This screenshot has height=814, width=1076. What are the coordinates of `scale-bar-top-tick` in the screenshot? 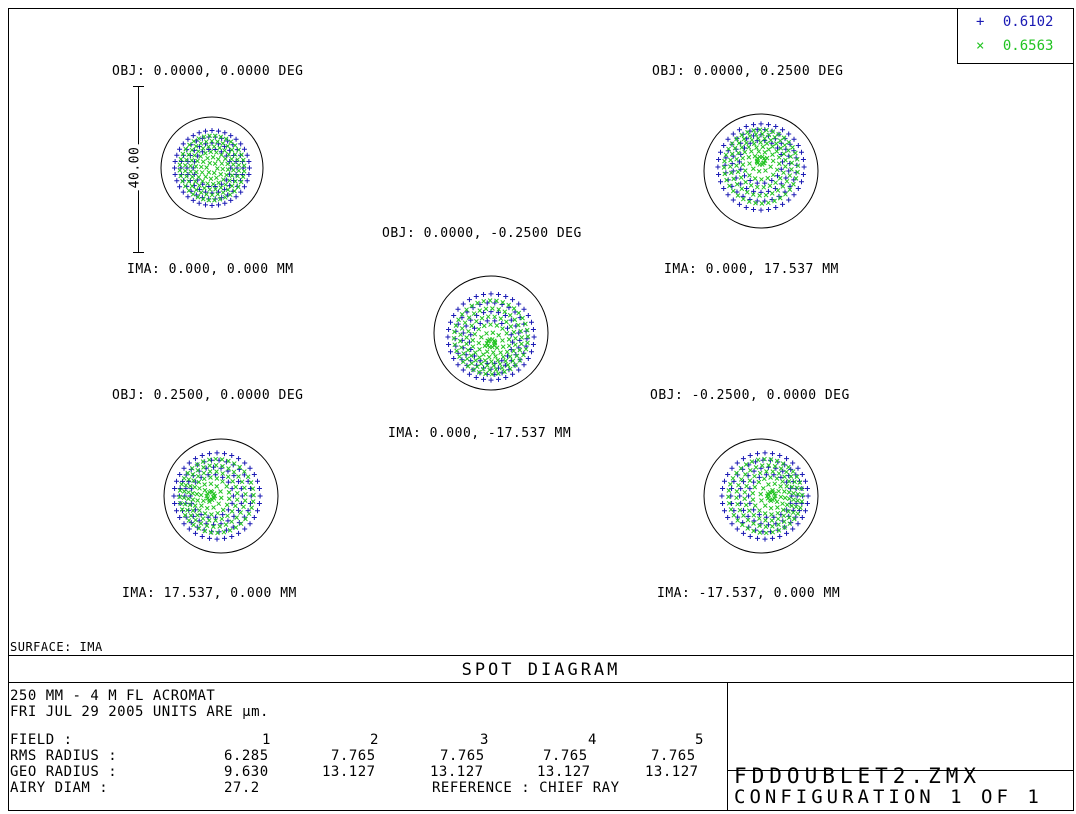 It's located at (138, 86).